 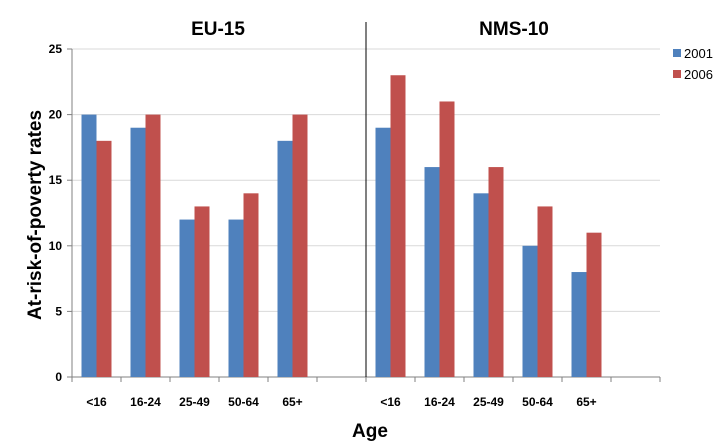 I want to click on legend-label-2001: 2001, so click(x=698, y=53).